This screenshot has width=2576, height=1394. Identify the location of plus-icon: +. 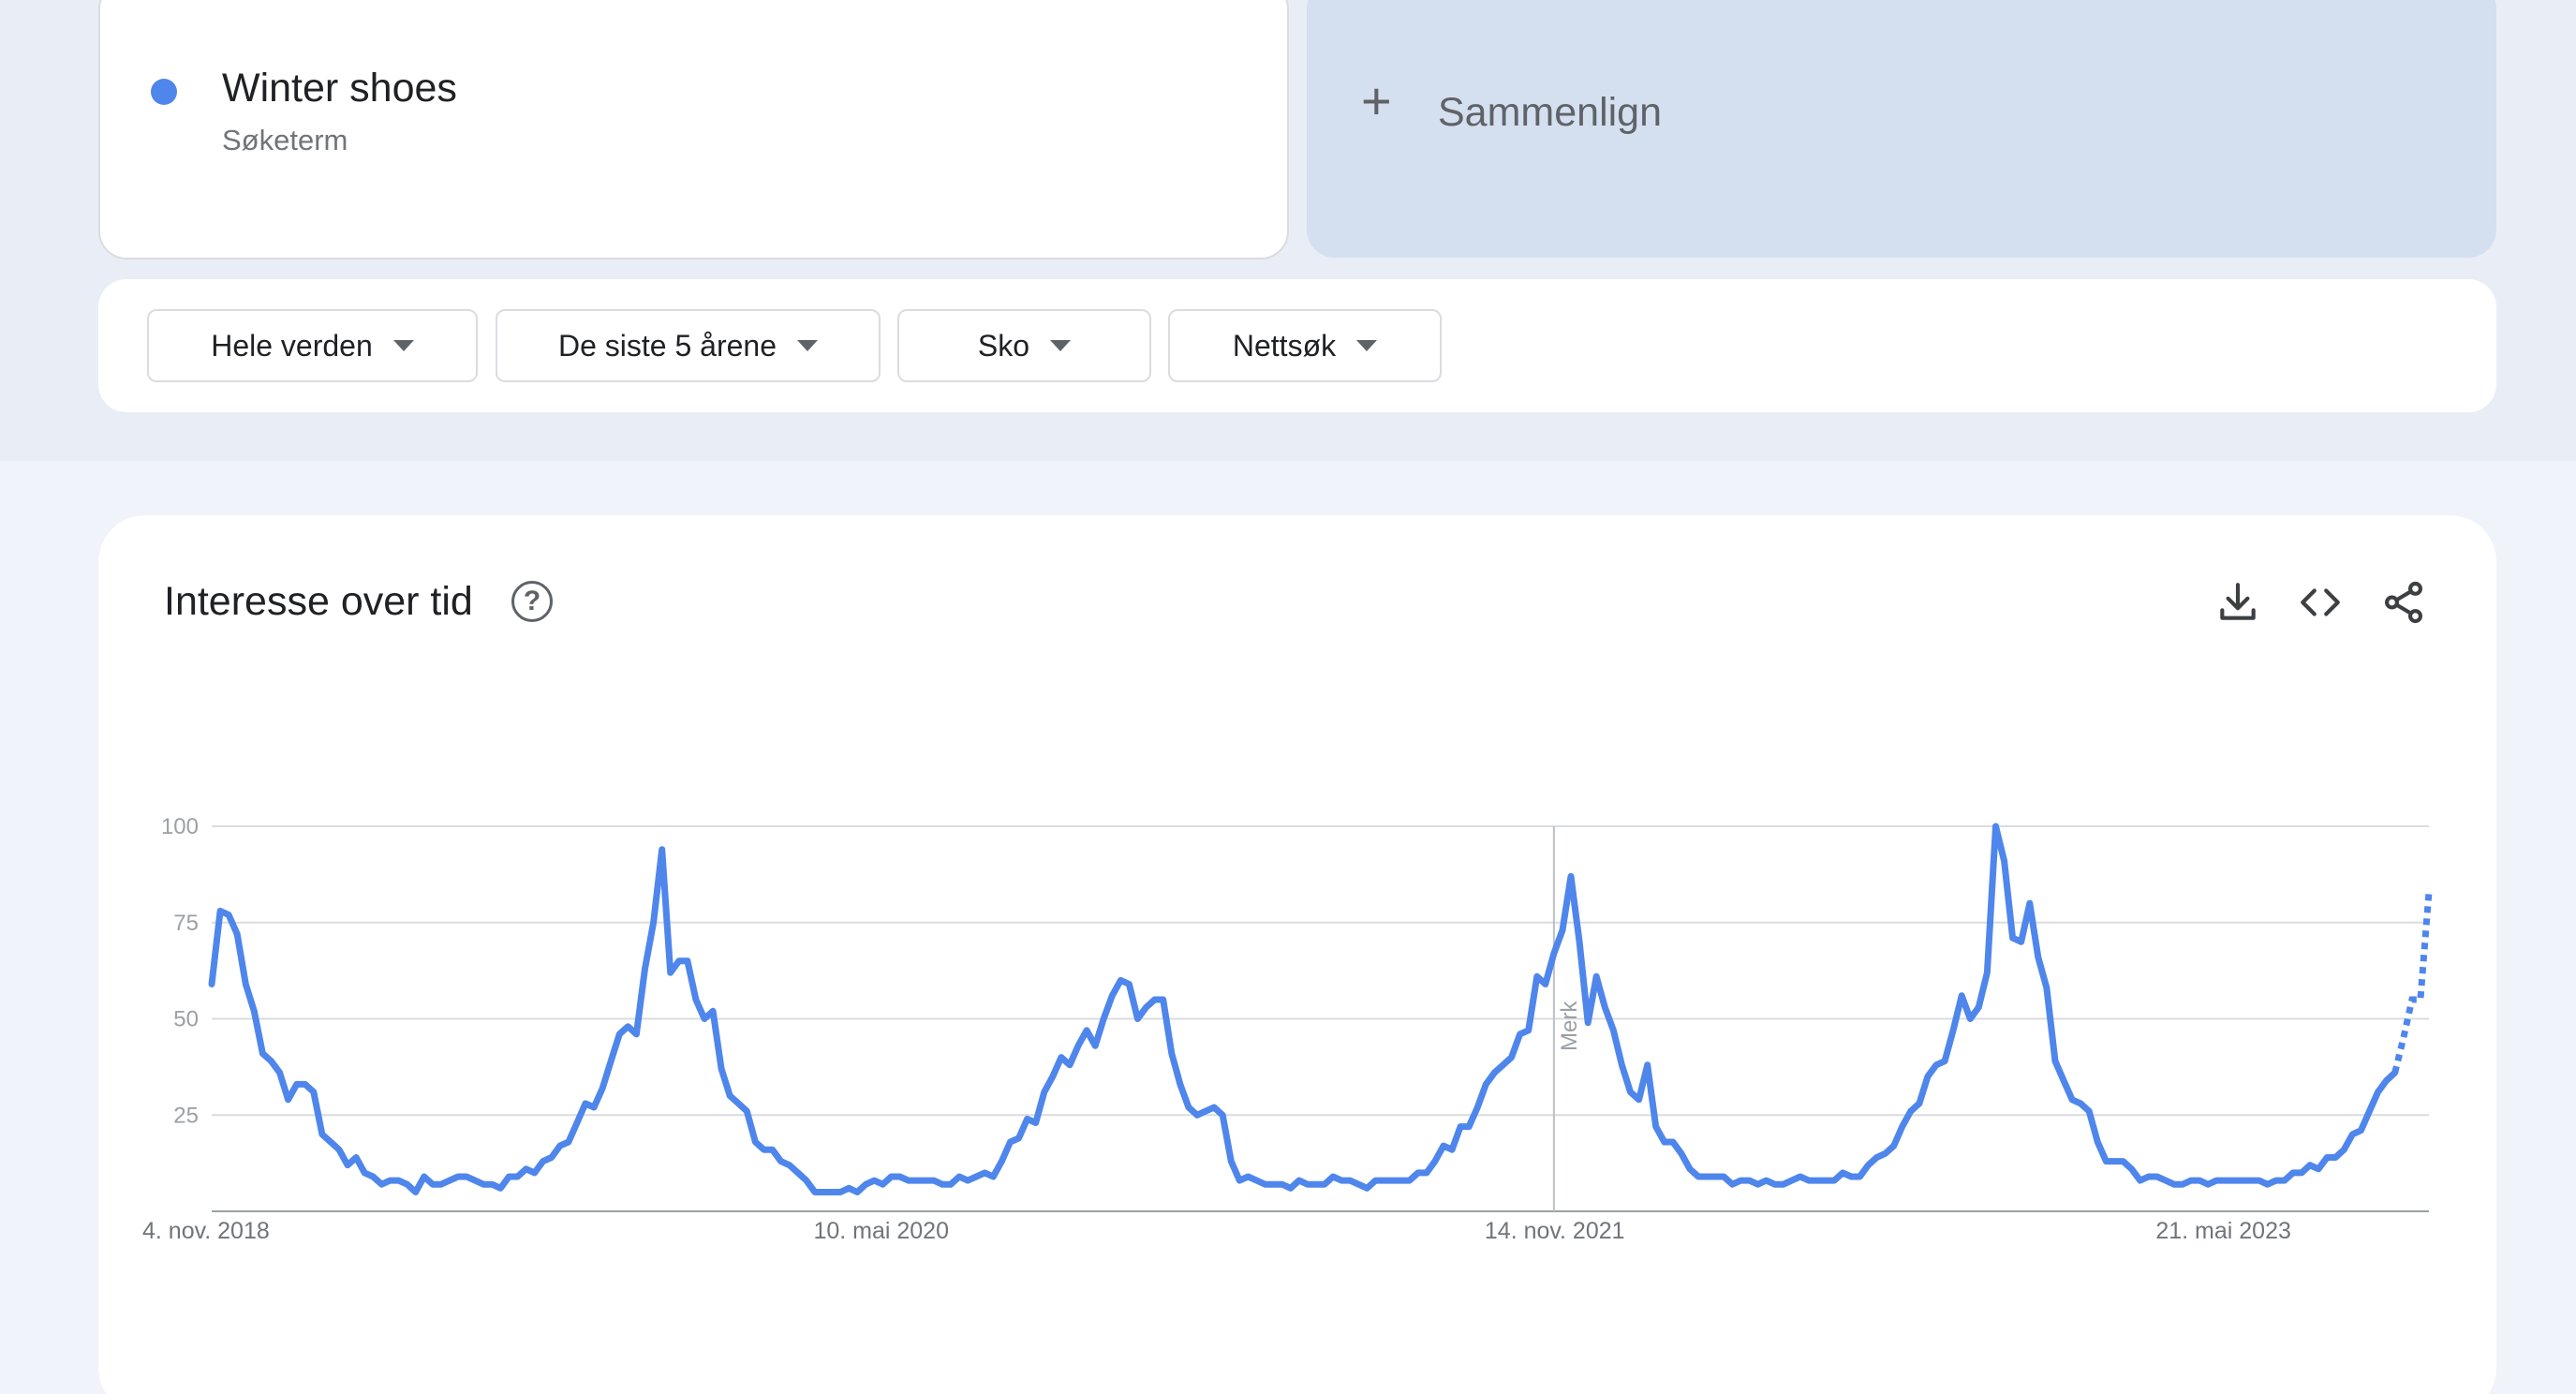
(1376, 100).